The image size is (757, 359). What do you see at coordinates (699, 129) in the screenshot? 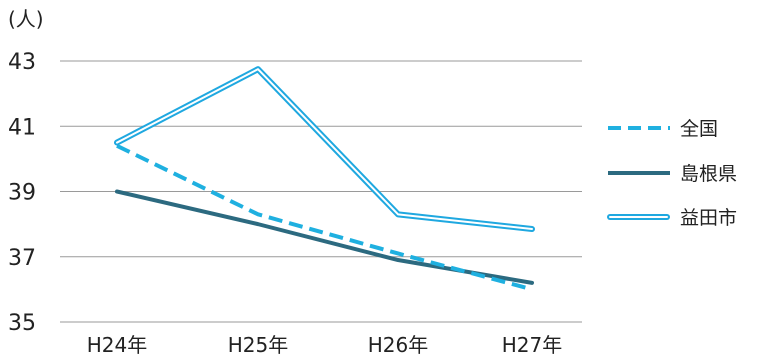
I see `legend-label: 全国` at bounding box center [699, 129].